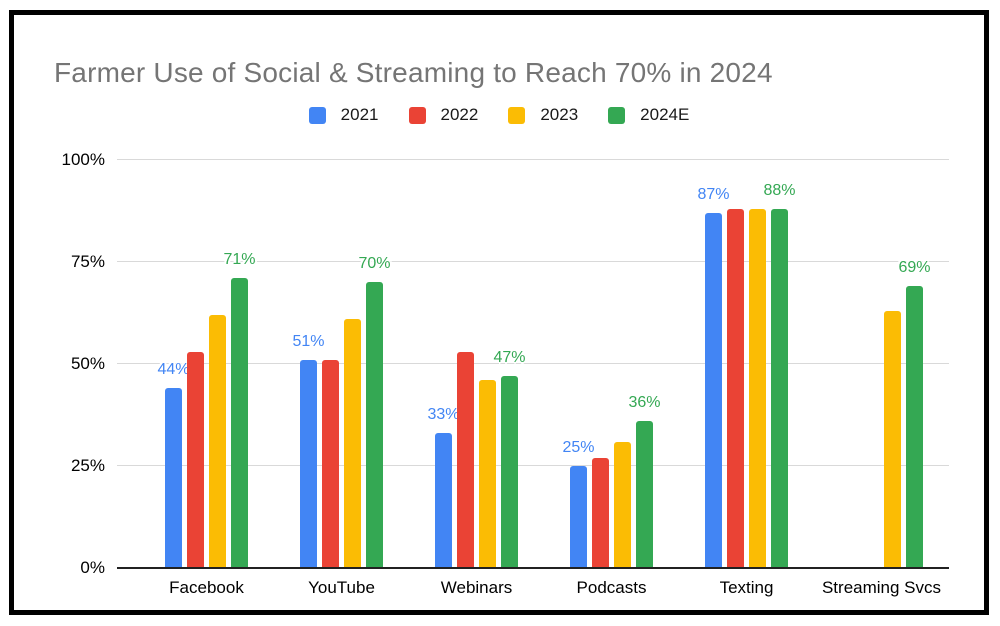 Image resolution: width=1000 pixels, height=626 pixels. Describe the element at coordinates (509, 358) in the screenshot. I see `bar-value-label-webinars-2024e: 47%` at that location.